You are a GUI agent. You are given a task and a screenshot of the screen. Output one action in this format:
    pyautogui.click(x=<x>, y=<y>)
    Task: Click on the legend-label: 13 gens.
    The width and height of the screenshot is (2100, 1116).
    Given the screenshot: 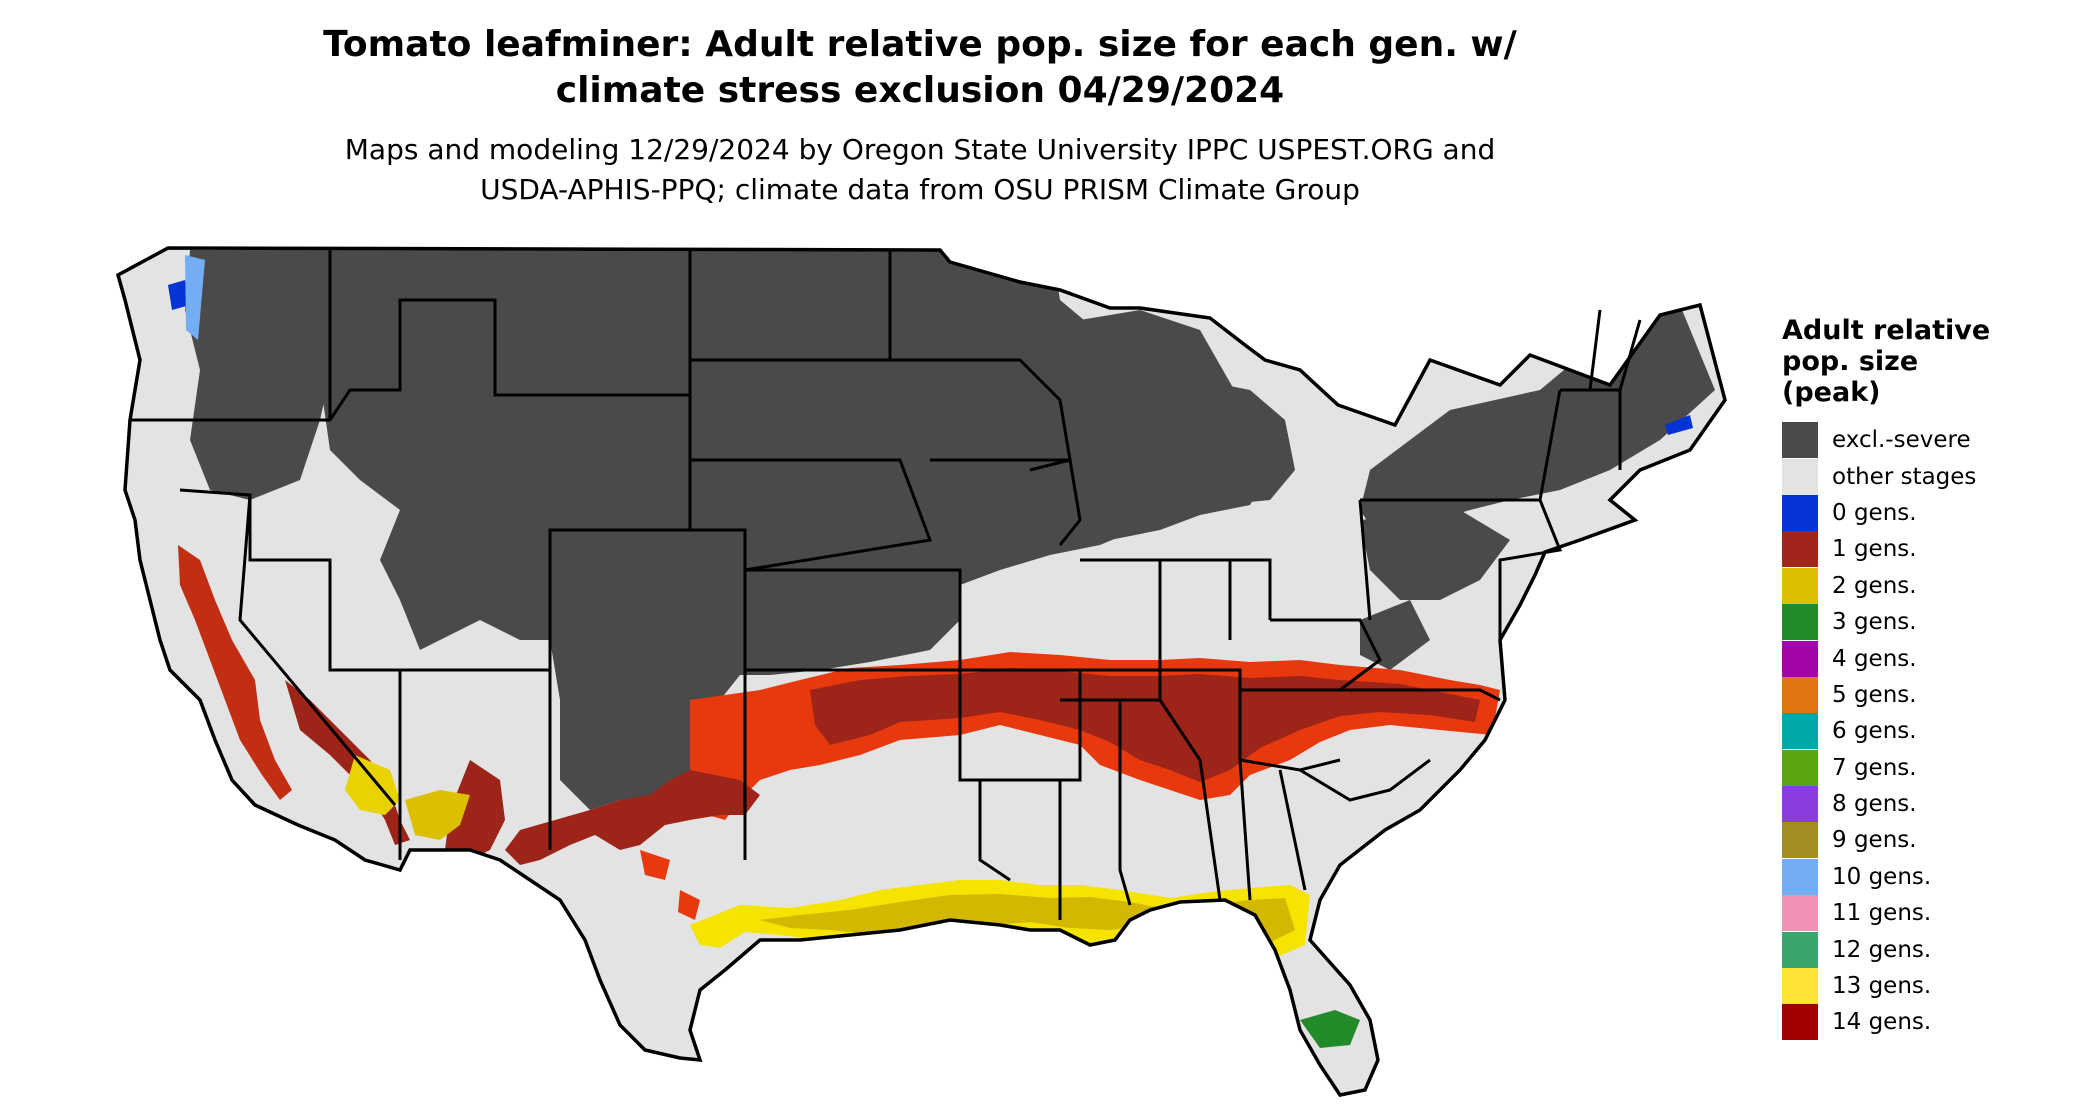 What is the action you would take?
    pyautogui.click(x=1882, y=986)
    